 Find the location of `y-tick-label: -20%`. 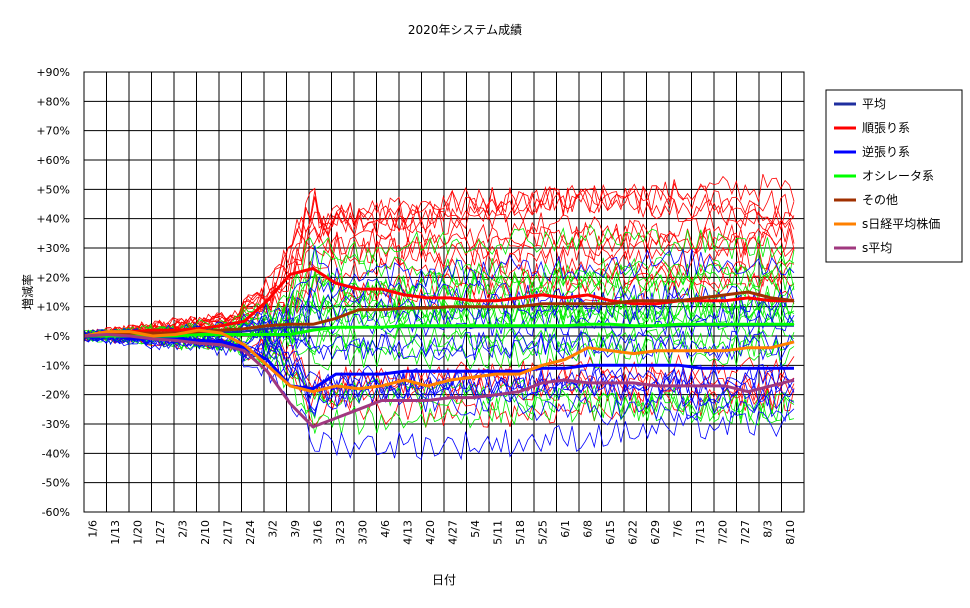

y-tick-label: -20% is located at coordinates (56, 395).